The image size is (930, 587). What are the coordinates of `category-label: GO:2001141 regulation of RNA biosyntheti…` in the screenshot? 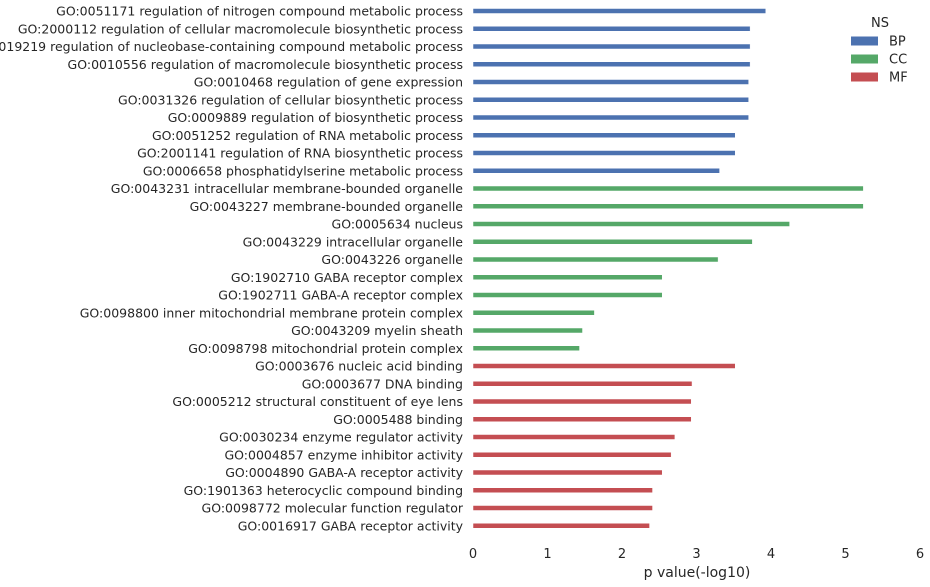 It's located at (300, 153).